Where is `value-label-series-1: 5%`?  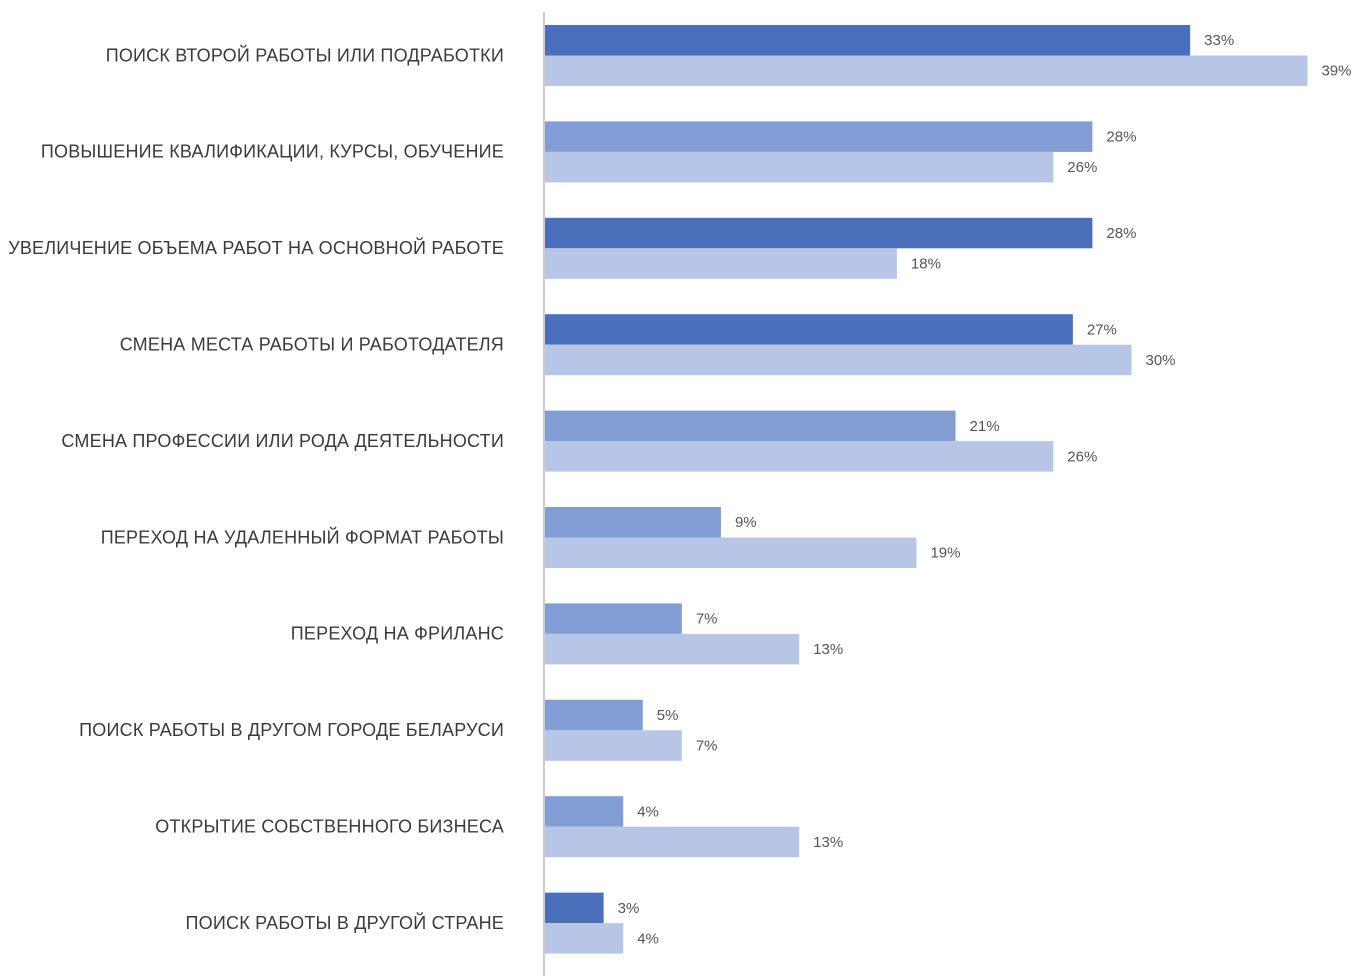 value-label-series-1: 5% is located at coordinates (668, 715).